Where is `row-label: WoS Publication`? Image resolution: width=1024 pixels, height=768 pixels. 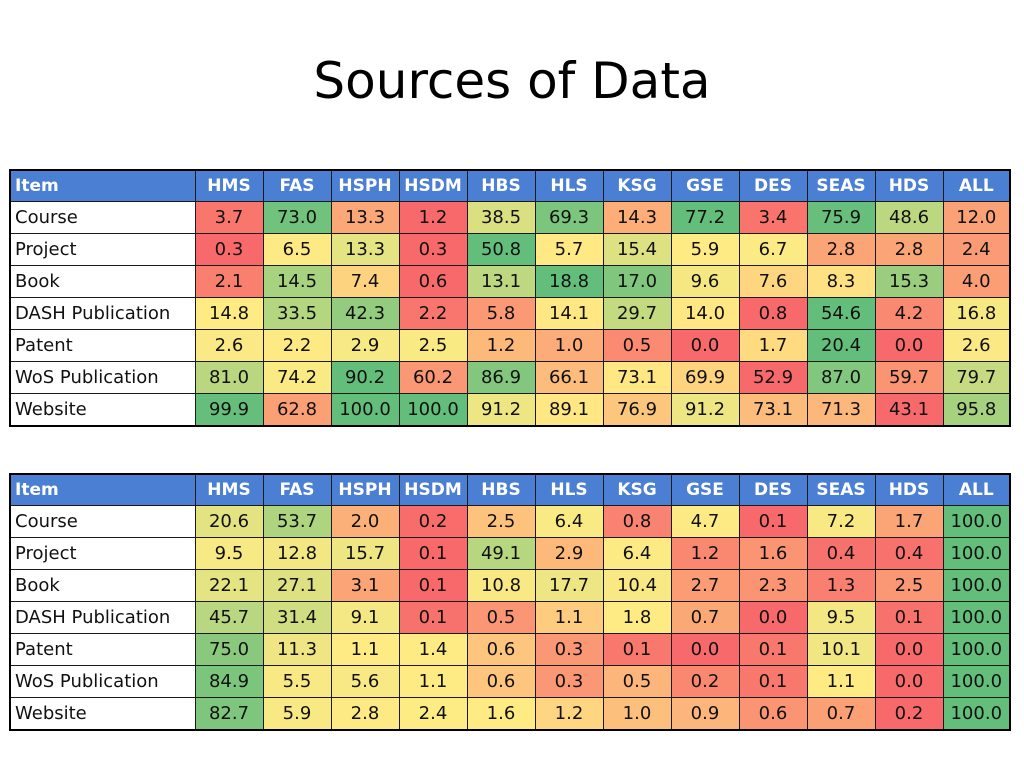 row-label: WoS Publication is located at coordinates (102, 681).